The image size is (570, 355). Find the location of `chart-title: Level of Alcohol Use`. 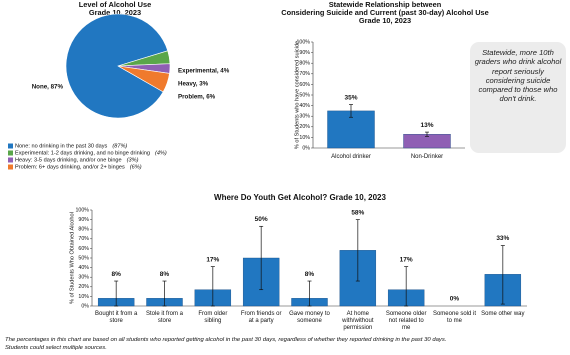

chart-title: Level of Alcohol Use is located at coordinates (115, 4).